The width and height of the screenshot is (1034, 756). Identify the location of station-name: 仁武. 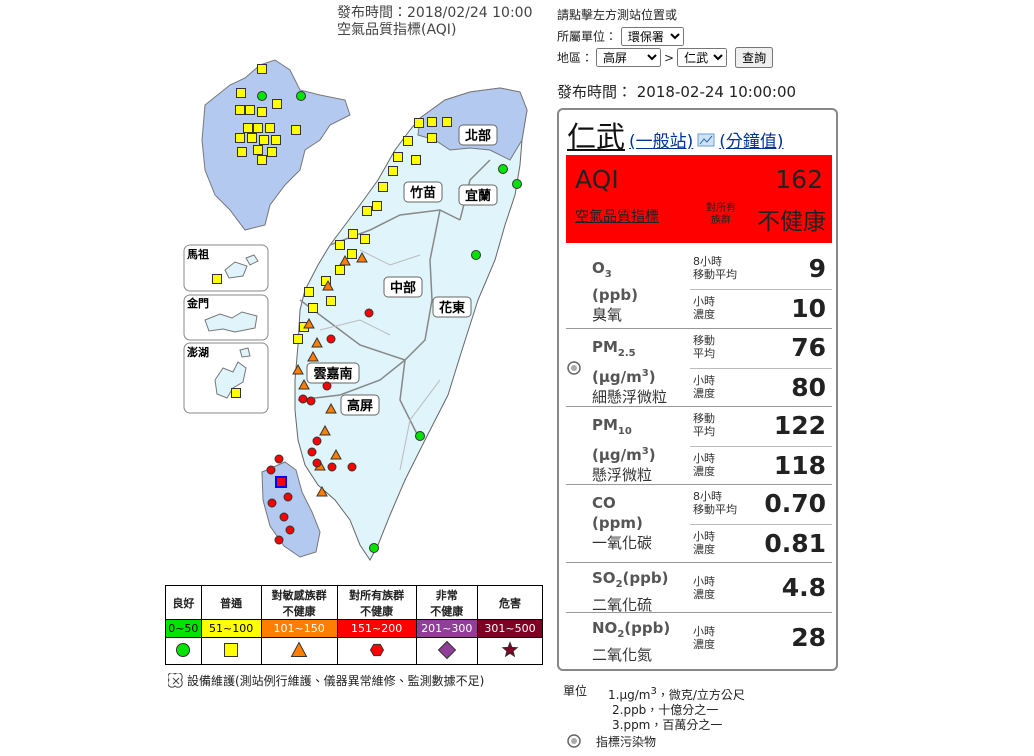
(596, 137).